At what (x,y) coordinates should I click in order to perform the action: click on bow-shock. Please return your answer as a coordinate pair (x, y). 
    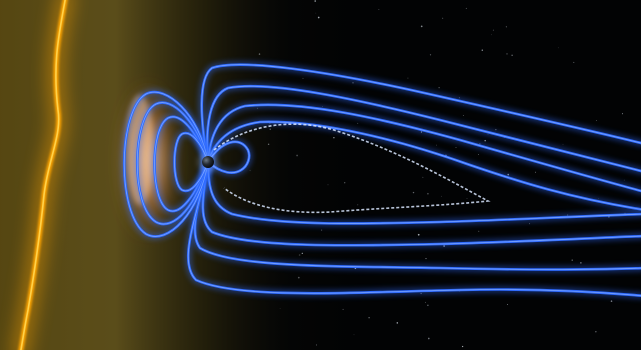
    Looking at the image, I should click on (43, 175).